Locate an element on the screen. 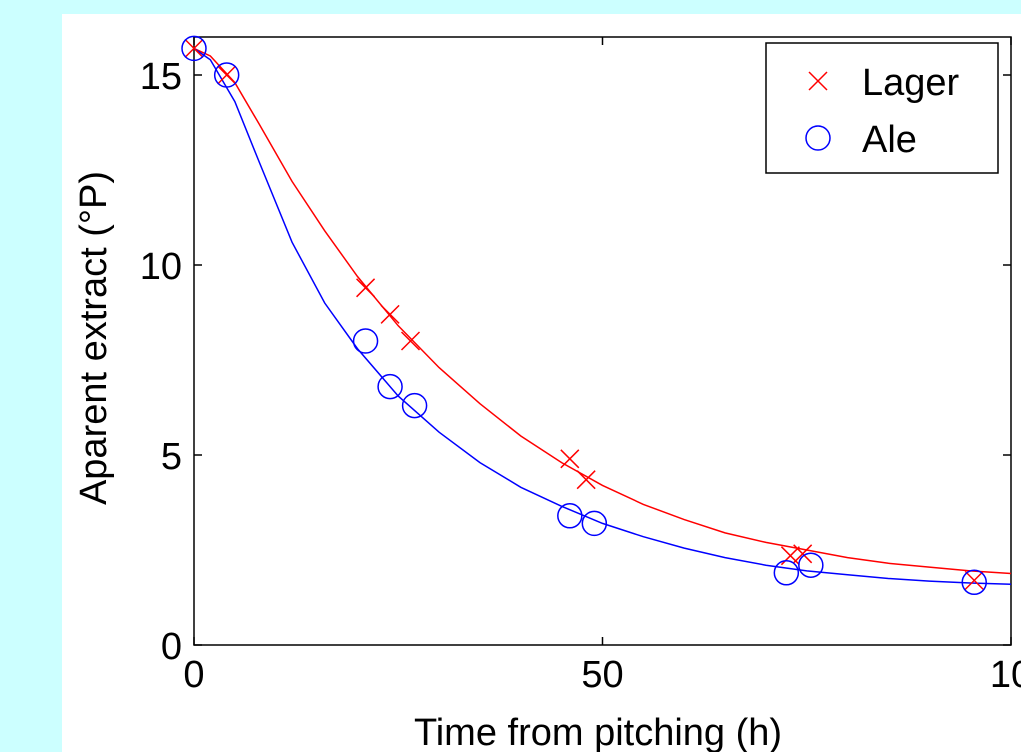  legend-label-ale: Ale is located at coordinates (889, 140).